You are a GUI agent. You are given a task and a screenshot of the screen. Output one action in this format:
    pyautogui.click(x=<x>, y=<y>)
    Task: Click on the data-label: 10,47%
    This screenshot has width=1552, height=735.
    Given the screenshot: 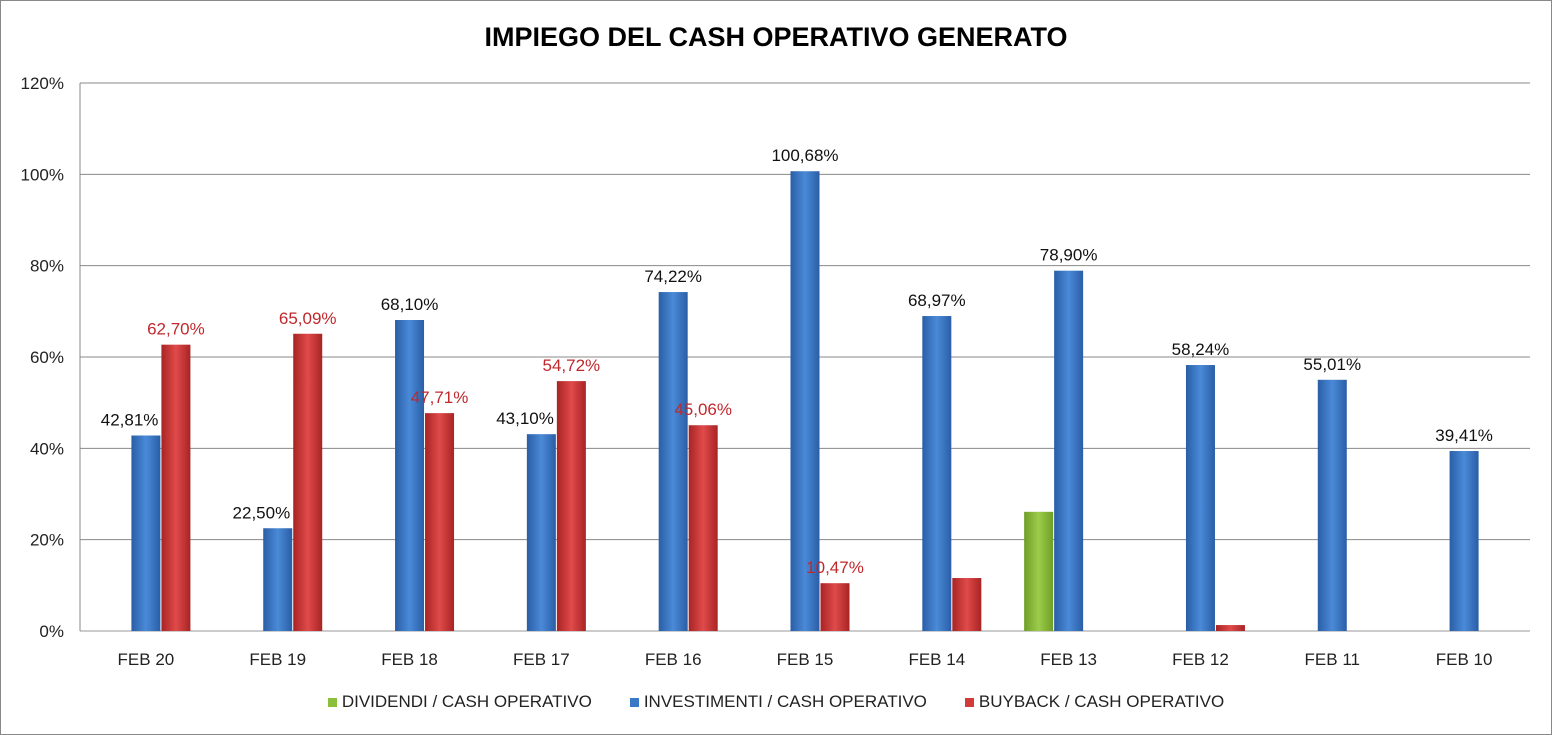 What is the action you would take?
    pyautogui.click(x=835, y=567)
    